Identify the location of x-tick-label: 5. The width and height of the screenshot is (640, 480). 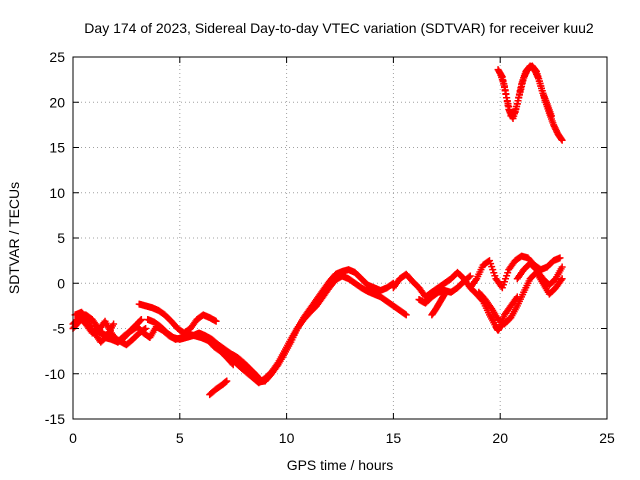
(180, 438).